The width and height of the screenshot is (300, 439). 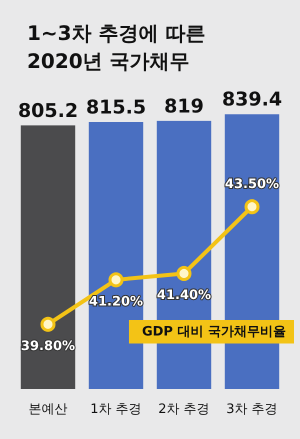 I want to click on data-label: 39.80%, so click(x=48, y=346).